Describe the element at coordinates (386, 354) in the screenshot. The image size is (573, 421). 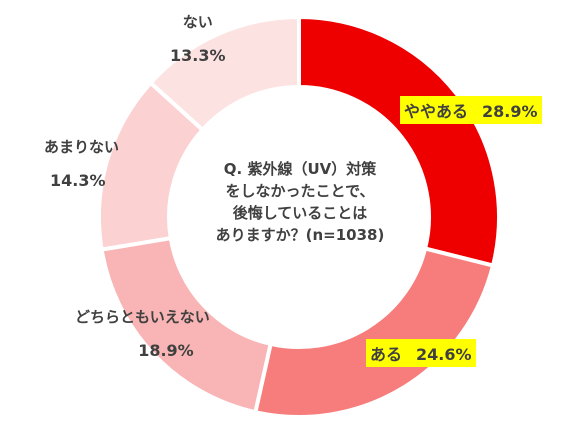
I see `category-aru: ある` at that location.